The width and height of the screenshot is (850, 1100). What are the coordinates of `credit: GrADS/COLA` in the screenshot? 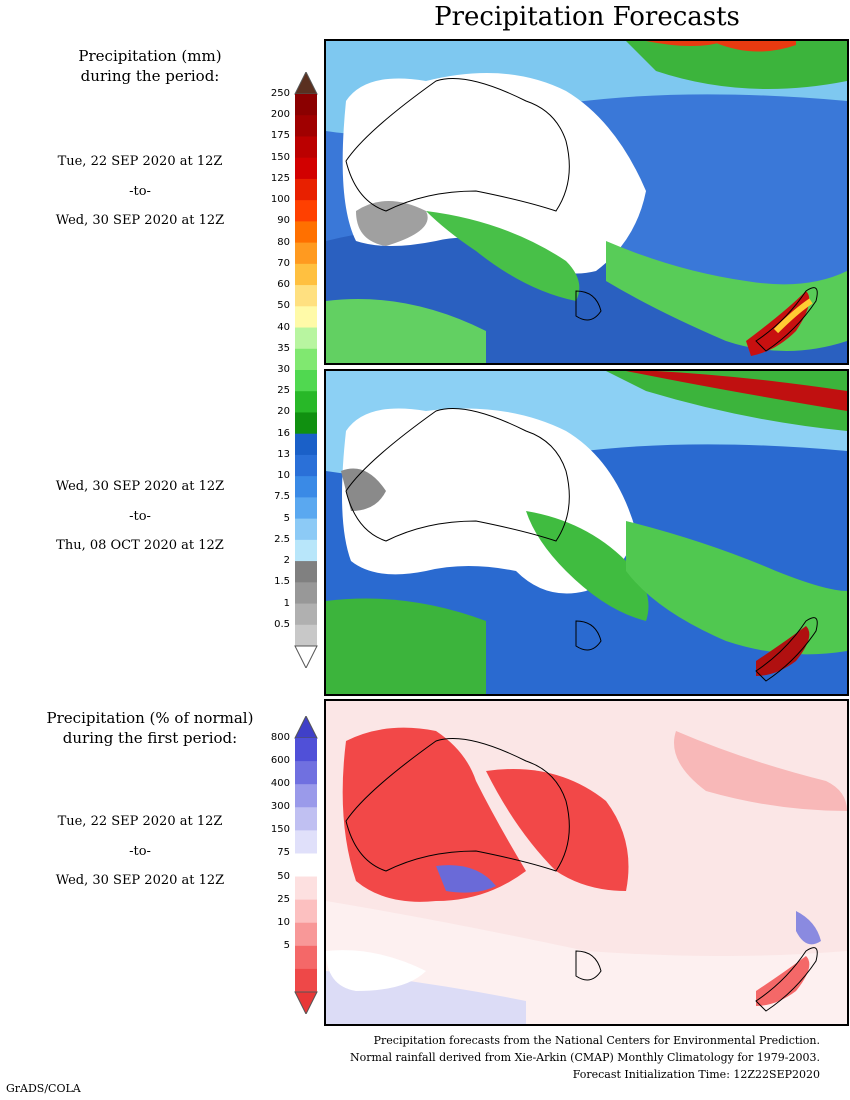 It's located at (43, 1088).